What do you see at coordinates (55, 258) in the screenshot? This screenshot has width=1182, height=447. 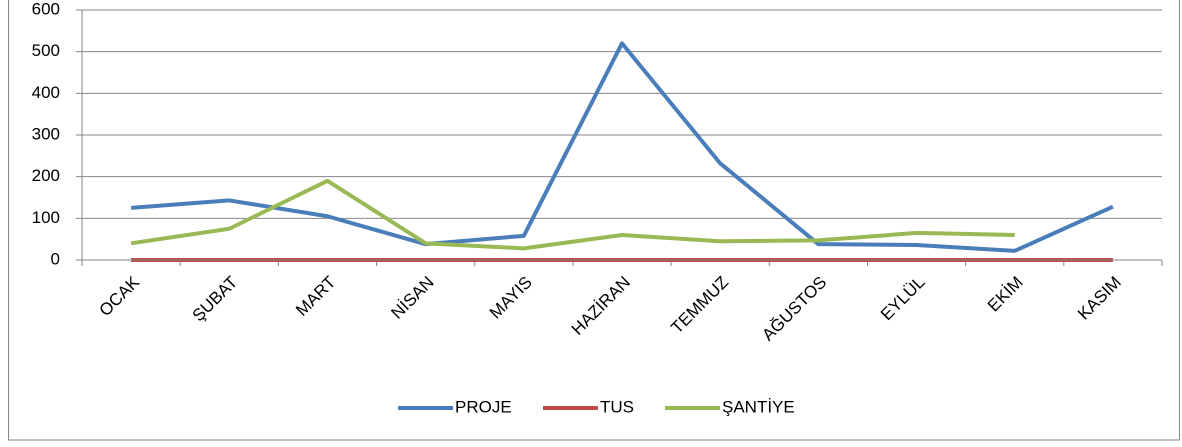 I see `y-tick-label: 0` at bounding box center [55, 258].